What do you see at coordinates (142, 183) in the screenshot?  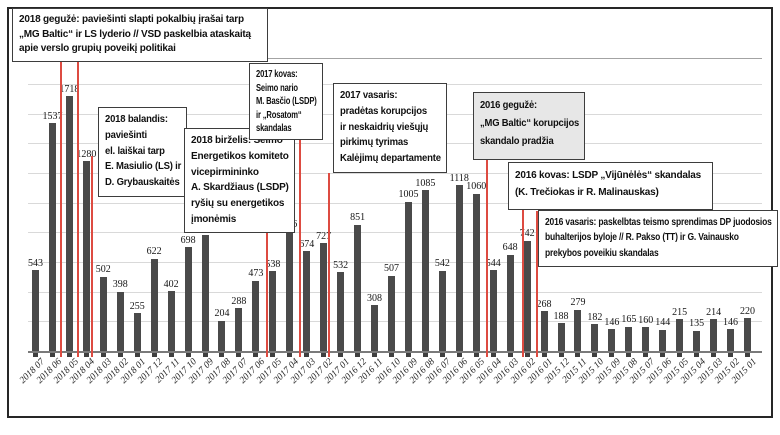 I see `callout-line: D. Grybauskaitės` at bounding box center [142, 183].